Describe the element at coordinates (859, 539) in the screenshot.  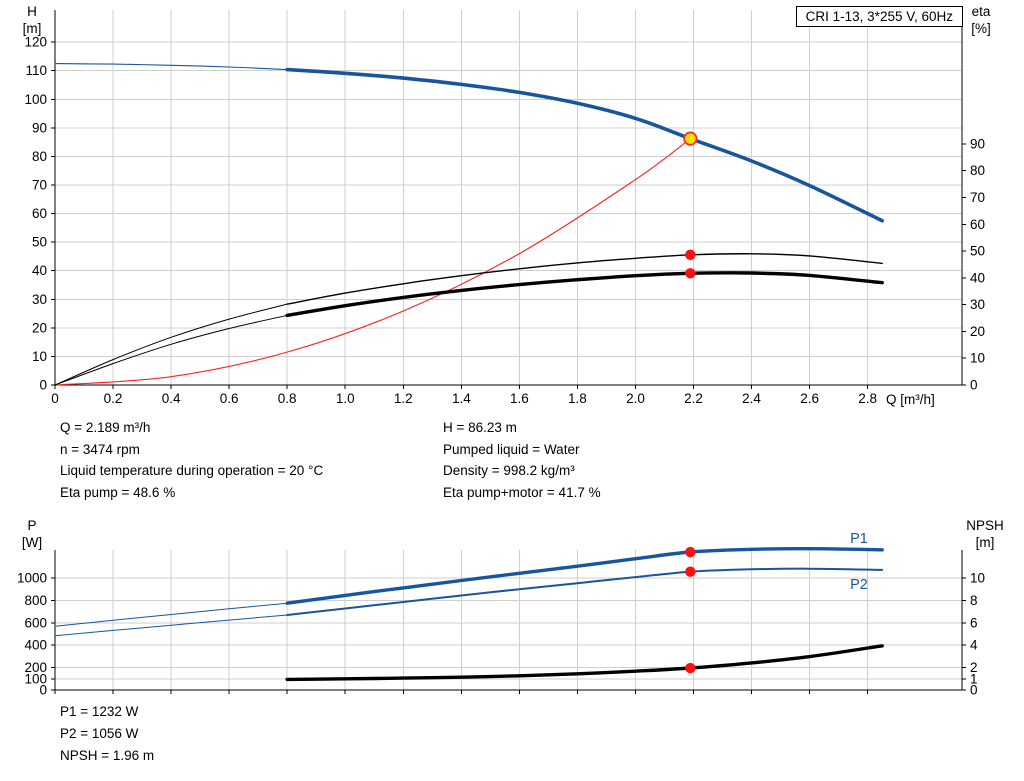
I see `curve-label-p1: P1` at that location.